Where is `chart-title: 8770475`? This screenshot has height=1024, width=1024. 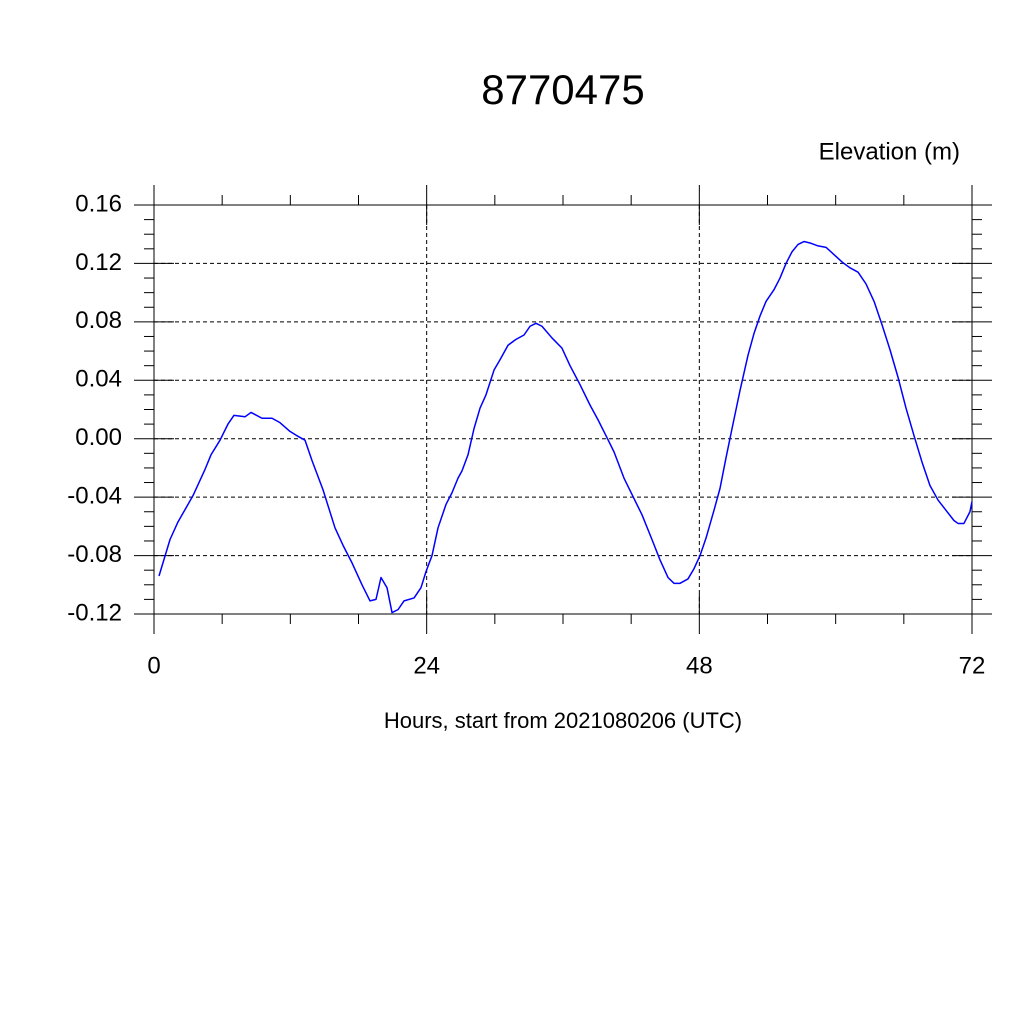 chart-title: 8770475 is located at coordinates (563, 89).